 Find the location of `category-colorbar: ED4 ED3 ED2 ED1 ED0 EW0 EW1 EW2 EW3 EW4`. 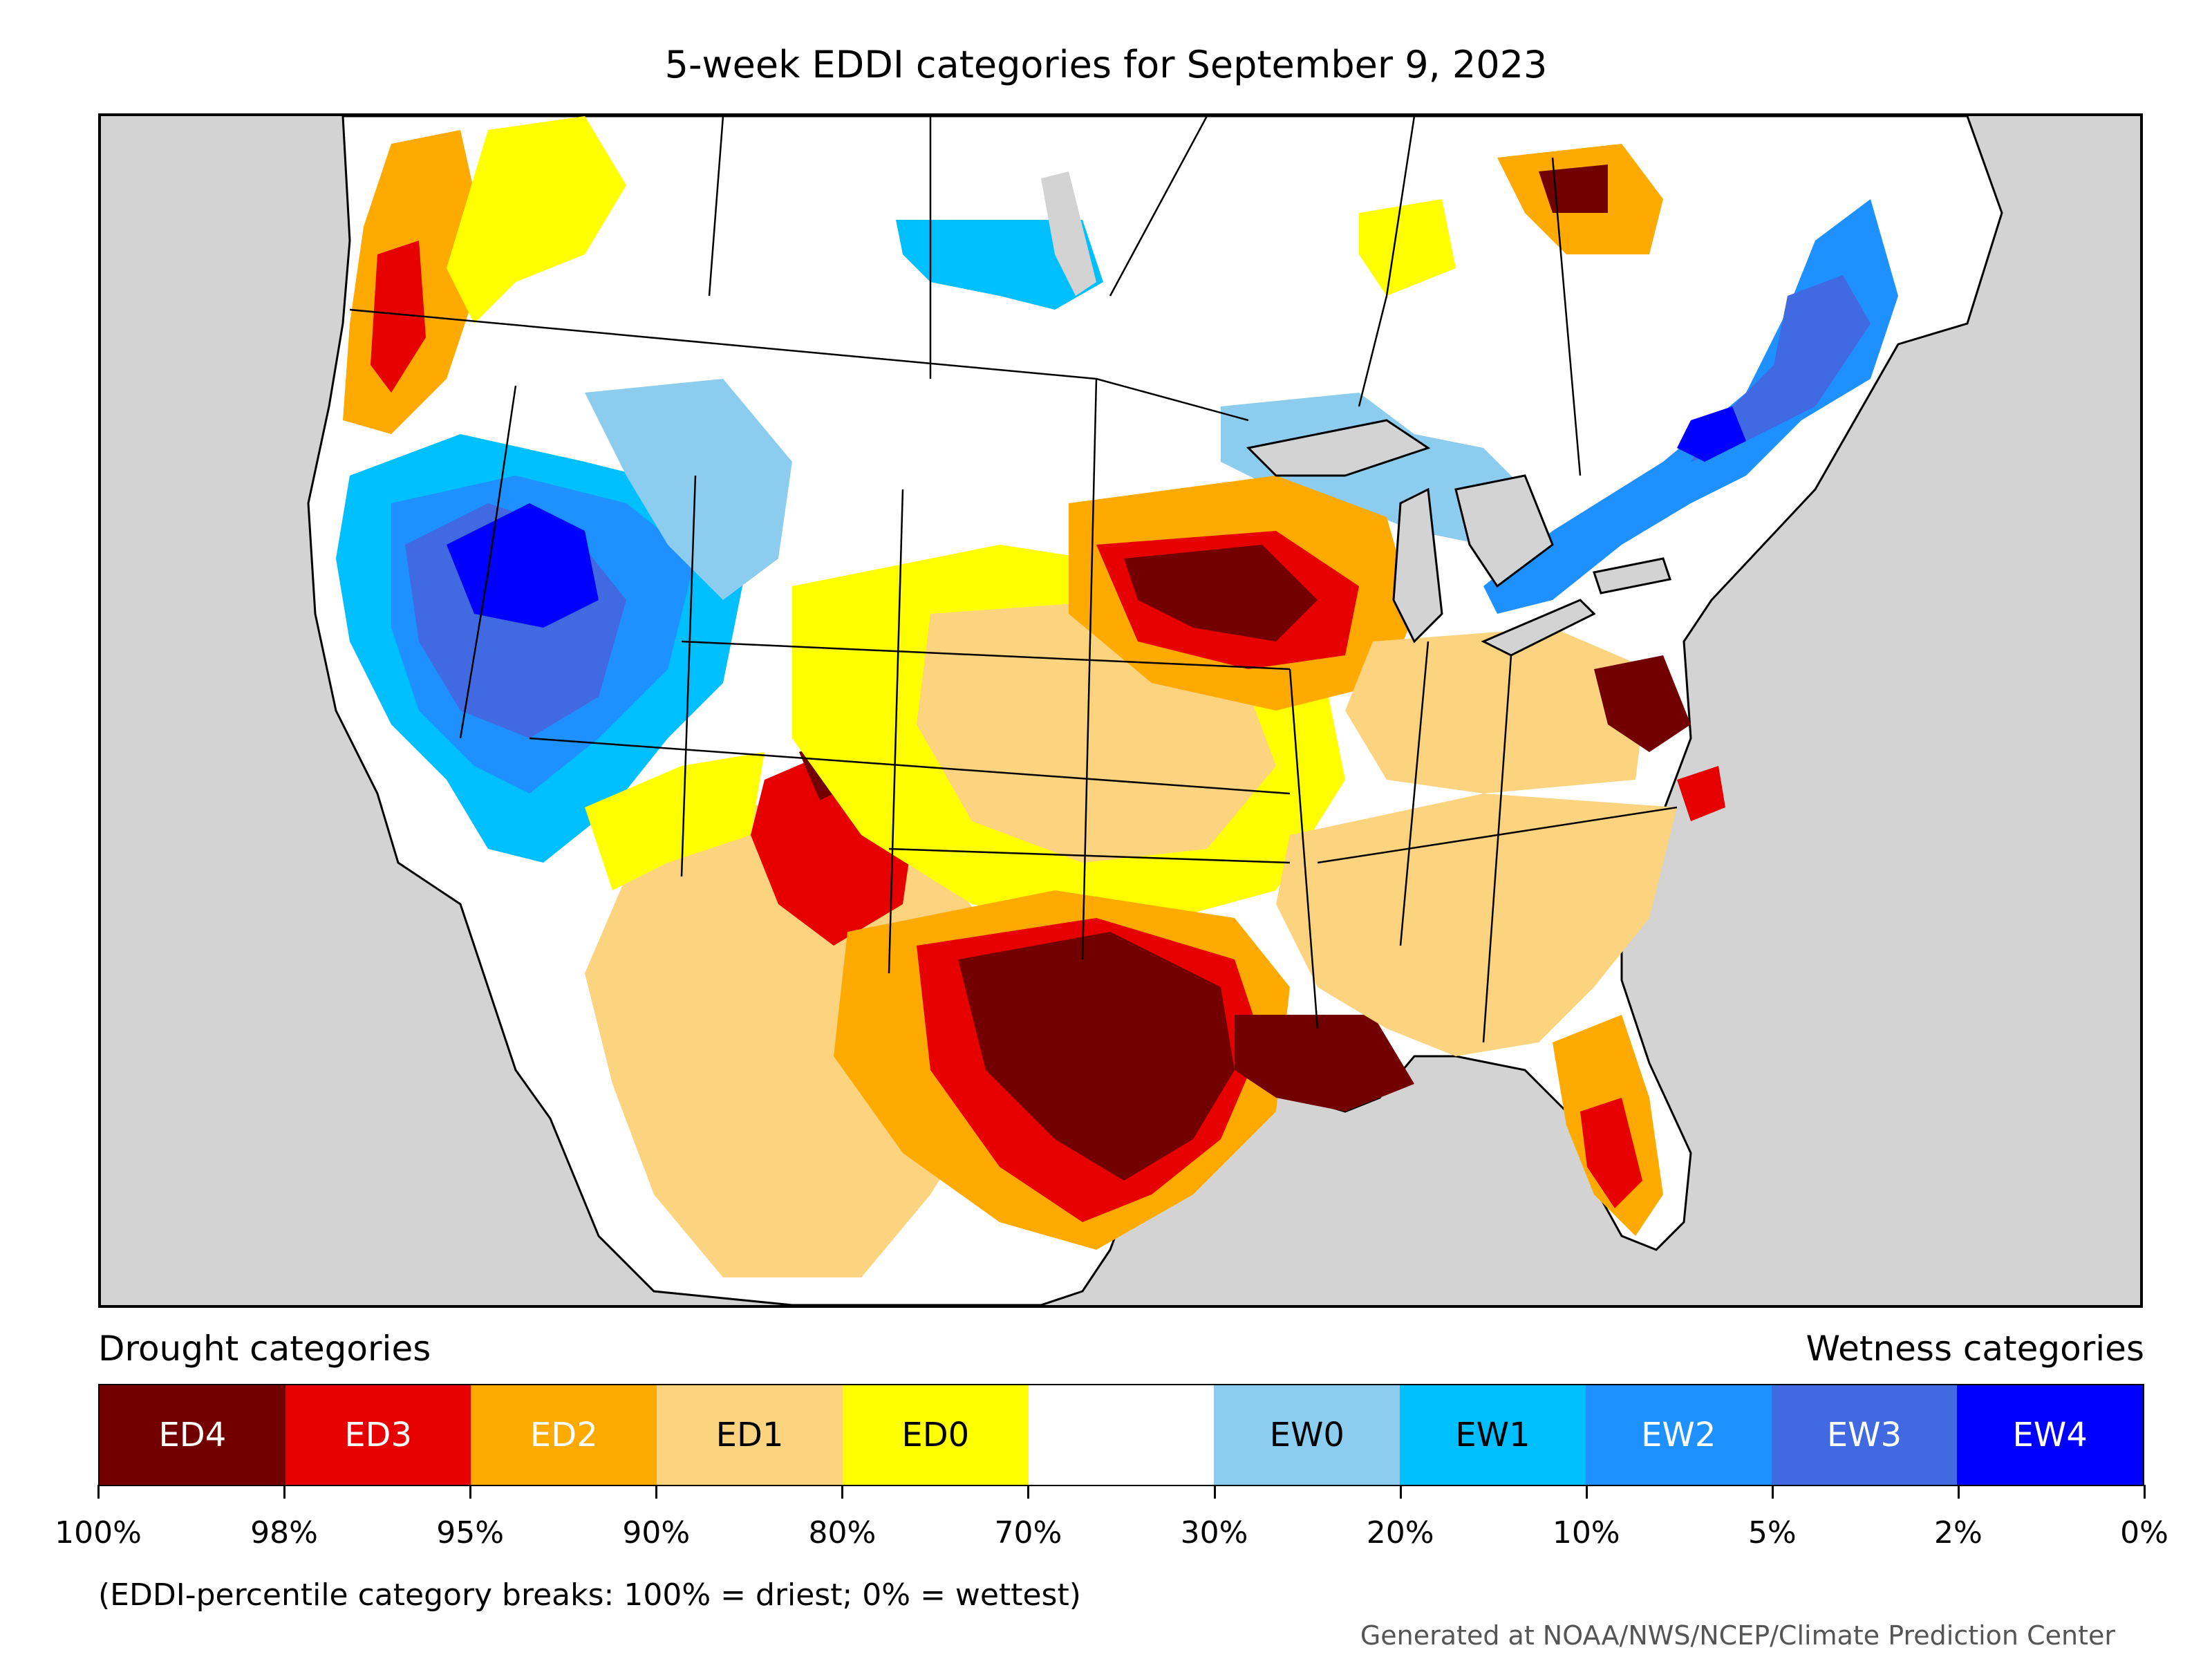

category-colorbar: ED4 ED3 ED2 ED1 ED0 EW0 EW1 EW2 EW3 EW4 is located at coordinates (1121, 1435).